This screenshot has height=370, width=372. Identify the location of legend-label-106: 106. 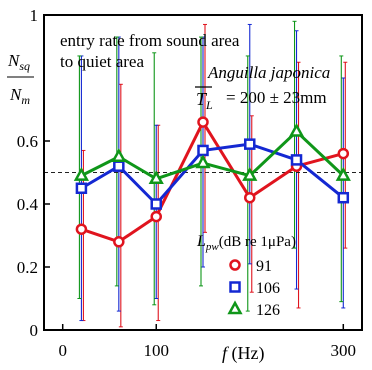
(268, 288).